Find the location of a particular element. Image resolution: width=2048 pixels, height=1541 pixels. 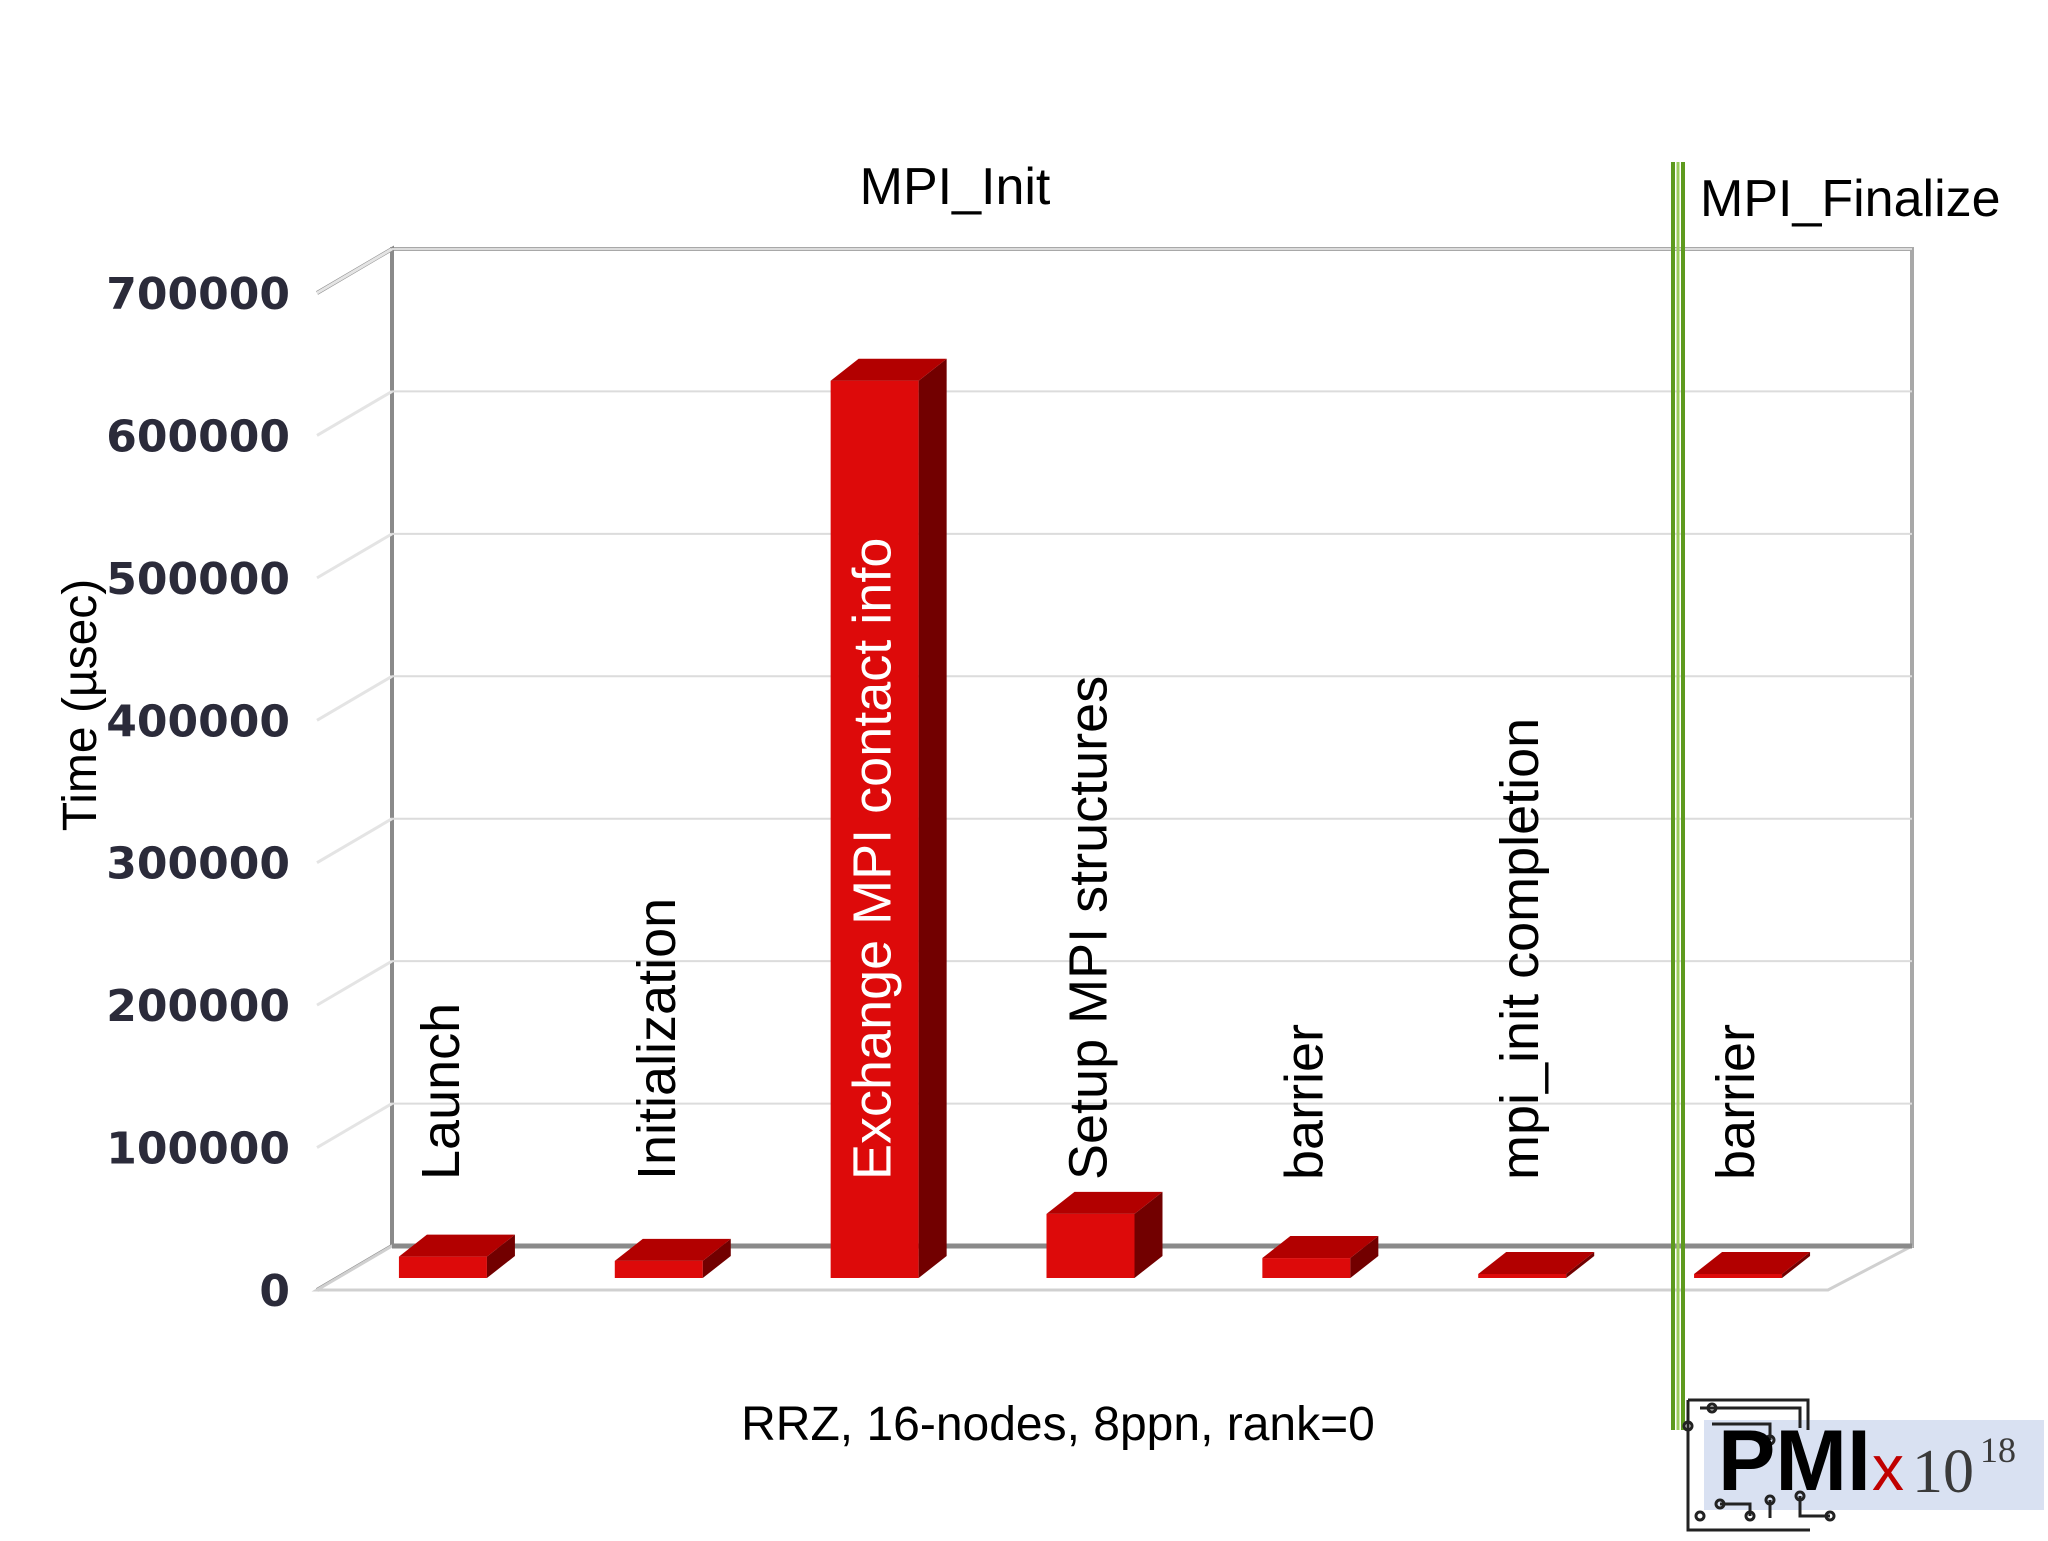

y-tick-label: 300000 is located at coordinates (198, 864).